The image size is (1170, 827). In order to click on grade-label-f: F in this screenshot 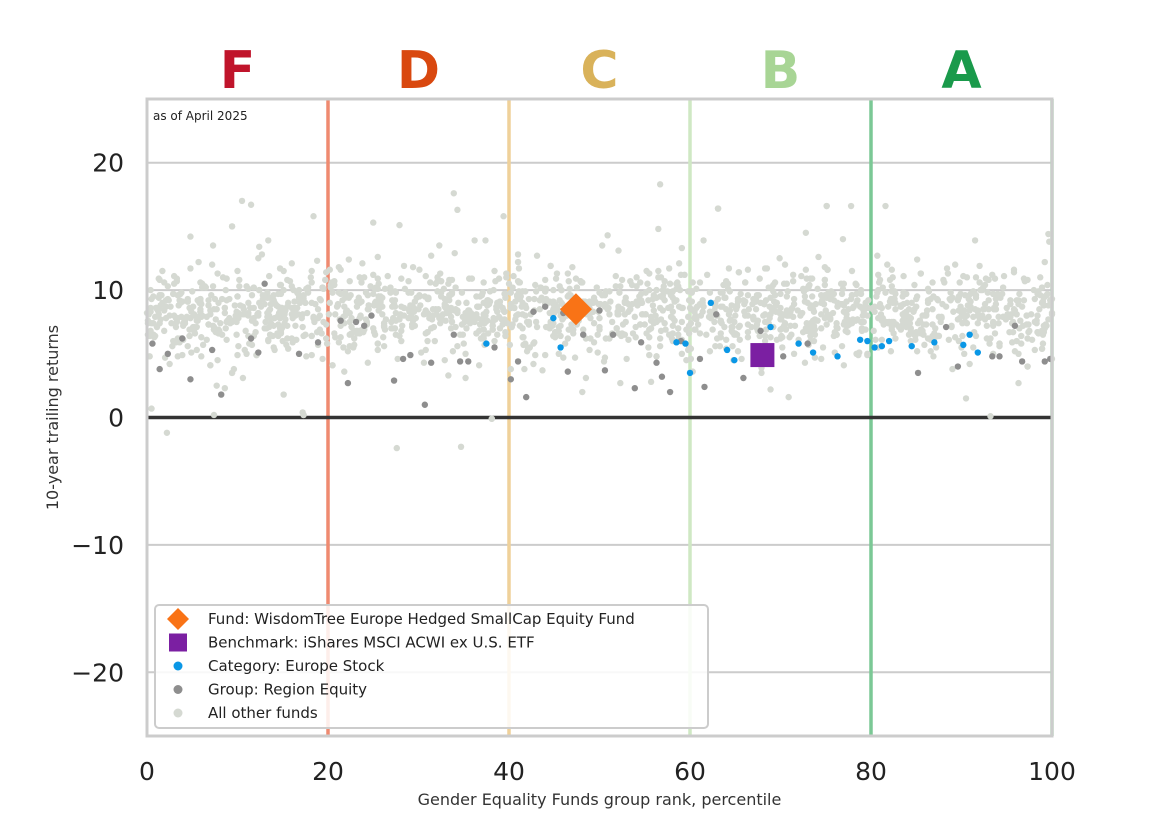, I will do `click(238, 71)`.